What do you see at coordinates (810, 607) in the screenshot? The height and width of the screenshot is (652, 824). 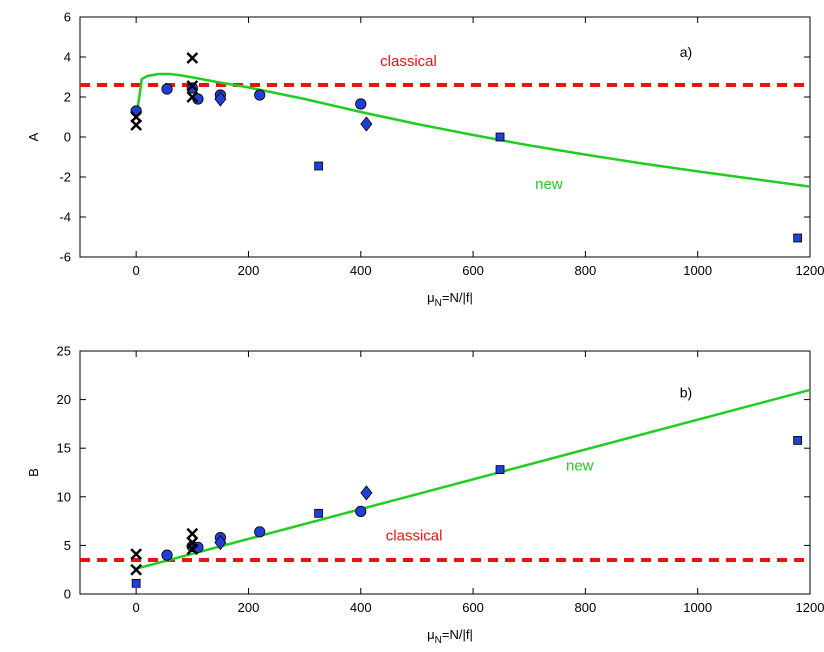 I see `panel-b-xtick-label: 1200` at bounding box center [810, 607].